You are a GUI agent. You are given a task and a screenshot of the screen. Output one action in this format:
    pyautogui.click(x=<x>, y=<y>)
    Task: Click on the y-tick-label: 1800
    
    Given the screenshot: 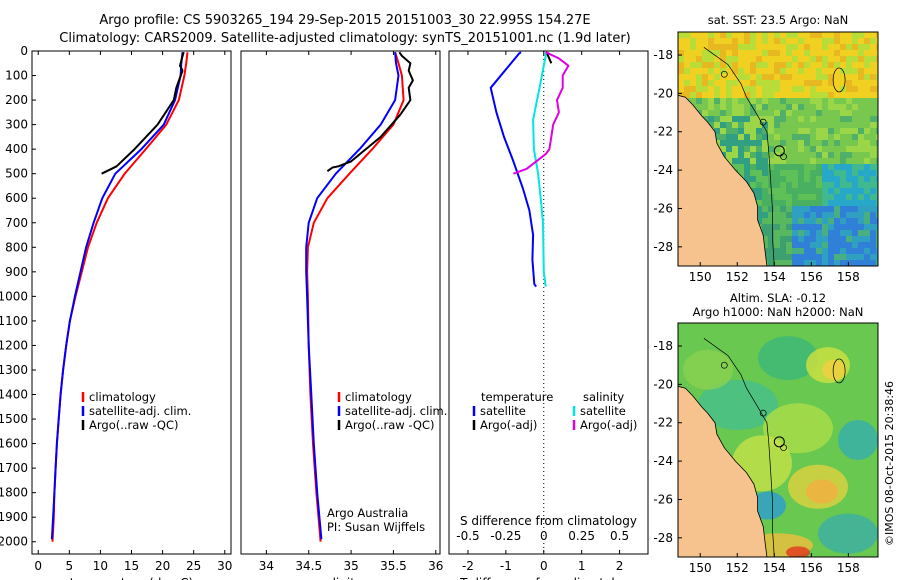 What is the action you would take?
    pyautogui.click(x=14, y=493)
    